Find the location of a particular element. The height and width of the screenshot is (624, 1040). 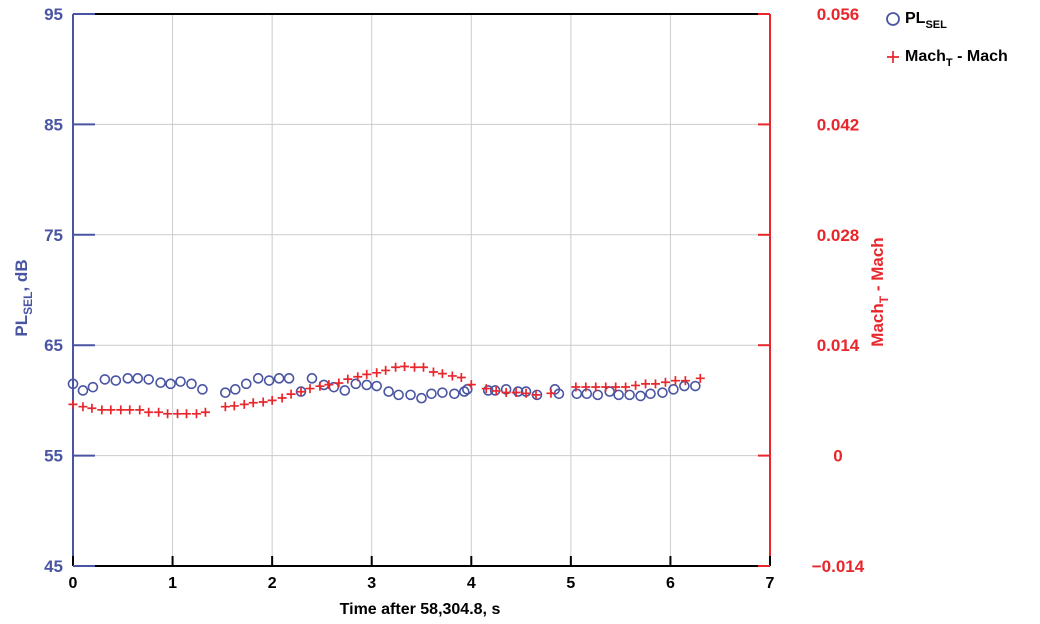

y-axis-left-label: PLSEL, dB is located at coordinates (23, 297).